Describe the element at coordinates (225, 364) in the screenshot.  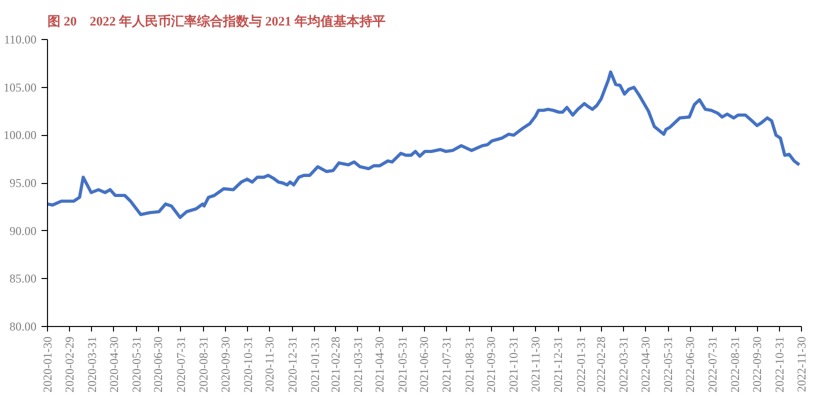
I see `x-tick-label: 2020-09-30` at that location.